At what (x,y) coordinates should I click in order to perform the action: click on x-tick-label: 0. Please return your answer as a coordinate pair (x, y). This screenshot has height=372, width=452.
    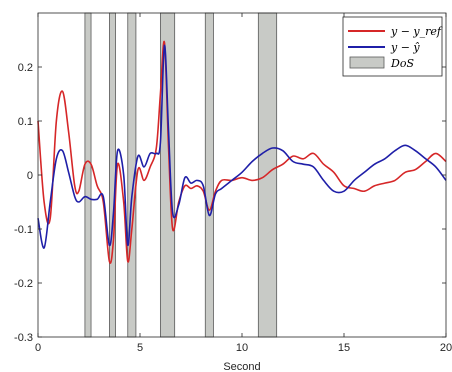
    Looking at the image, I should click on (38, 348).